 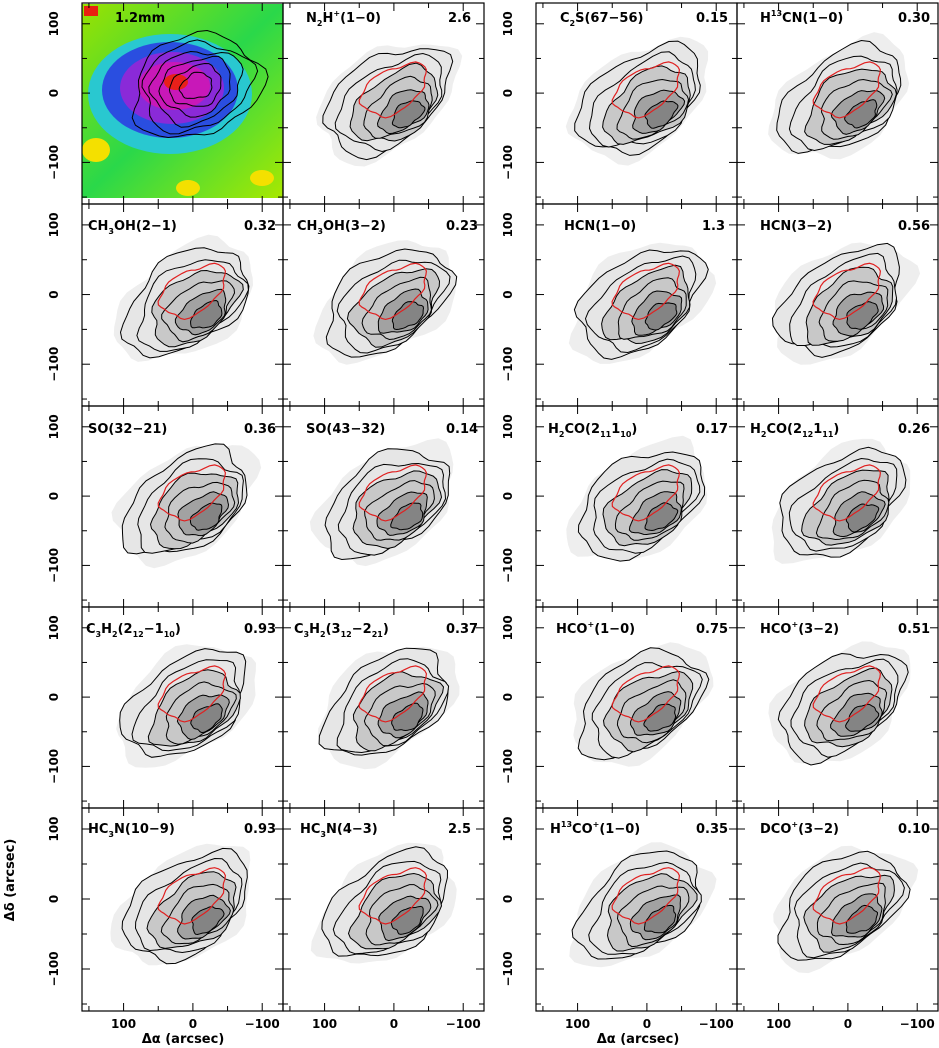 I want to click on panel-label-hcoplus-10: HCO+(1−0), so click(x=595, y=628).